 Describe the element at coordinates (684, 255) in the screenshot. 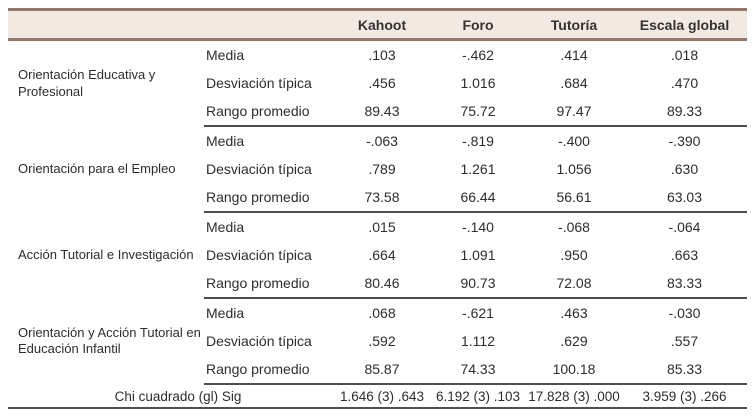

I see `value-cell: .663` at that location.